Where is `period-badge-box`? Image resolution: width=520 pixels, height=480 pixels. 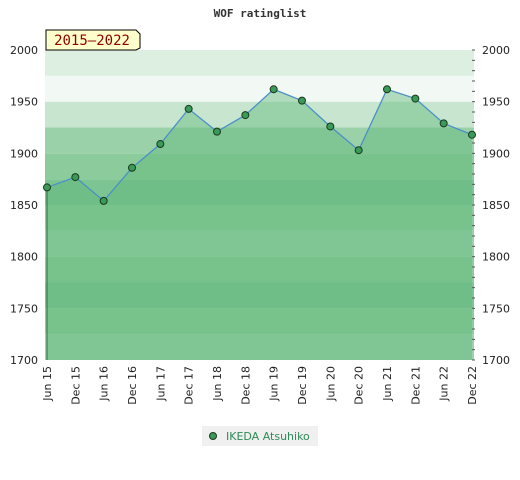
period-badge-box is located at coordinates (93, 40).